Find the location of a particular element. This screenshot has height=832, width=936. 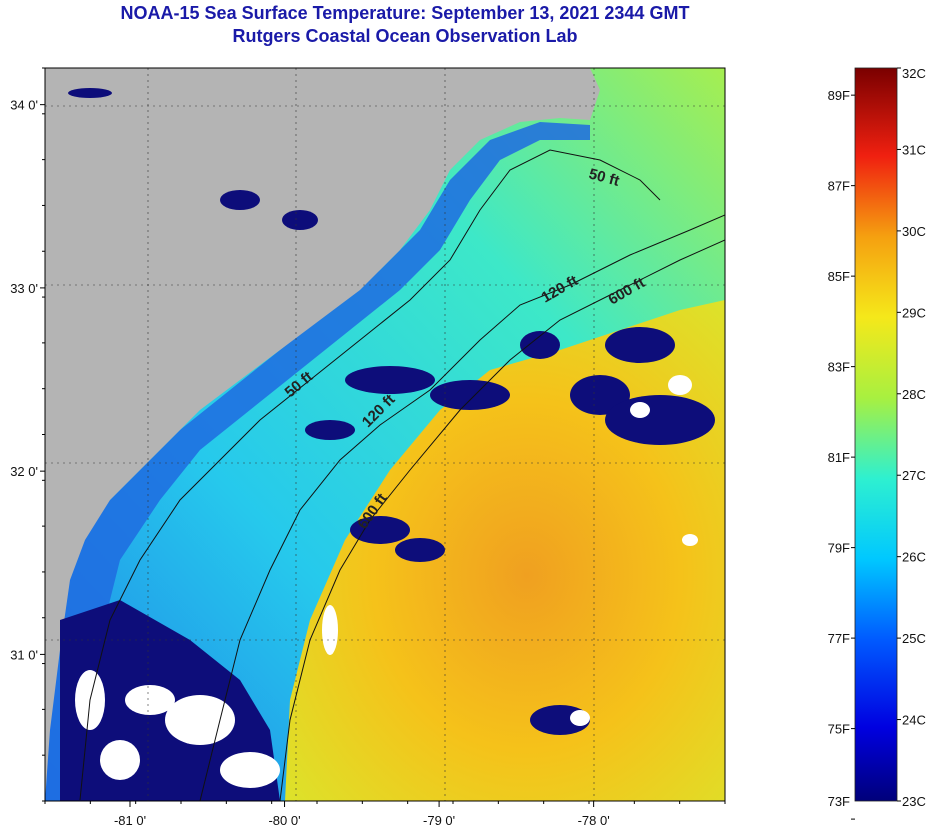

celsius-label: 32C is located at coordinates (914, 73).